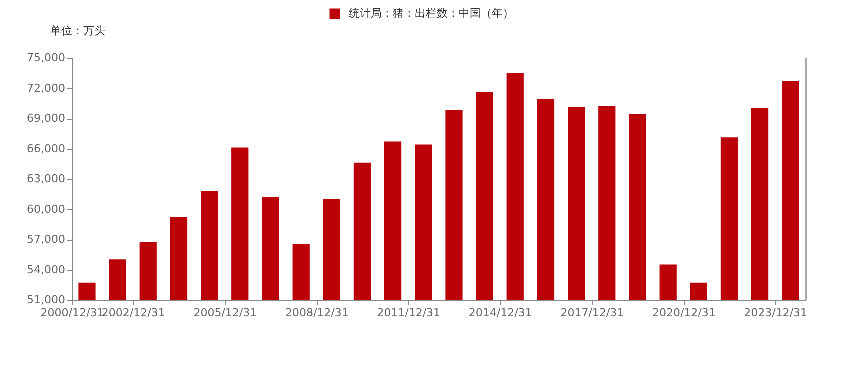 The width and height of the screenshot is (865, 370). Describe the element at coordinates (409, 313) in the screenshot. I see `x-tick-label: 2011/12/31` at that location.